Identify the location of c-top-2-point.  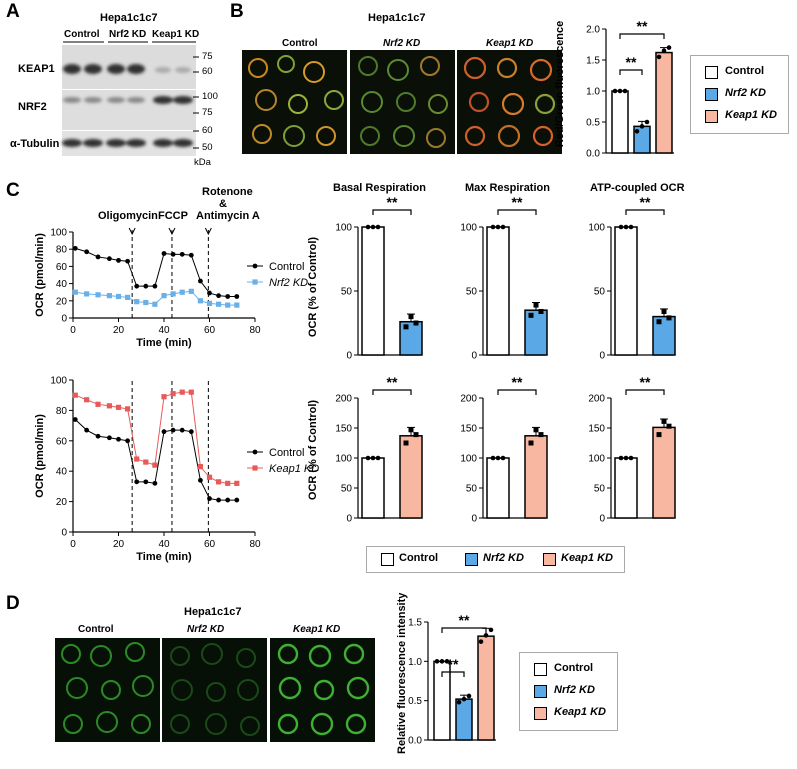
(631, 227).